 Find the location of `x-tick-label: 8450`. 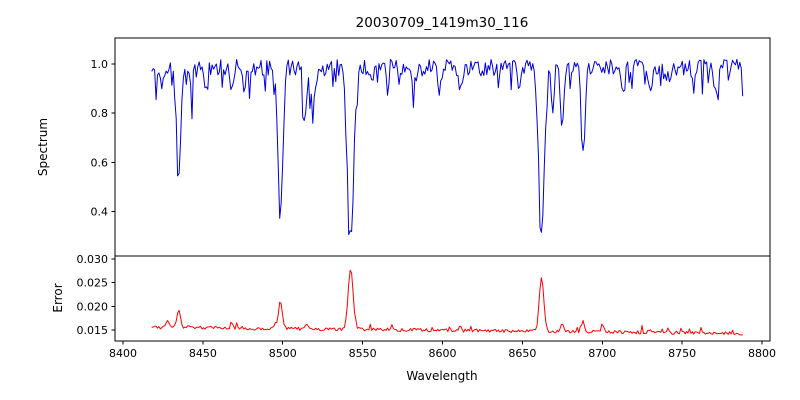

x-tick-label: 8450 is located at coordinates (203, 353).